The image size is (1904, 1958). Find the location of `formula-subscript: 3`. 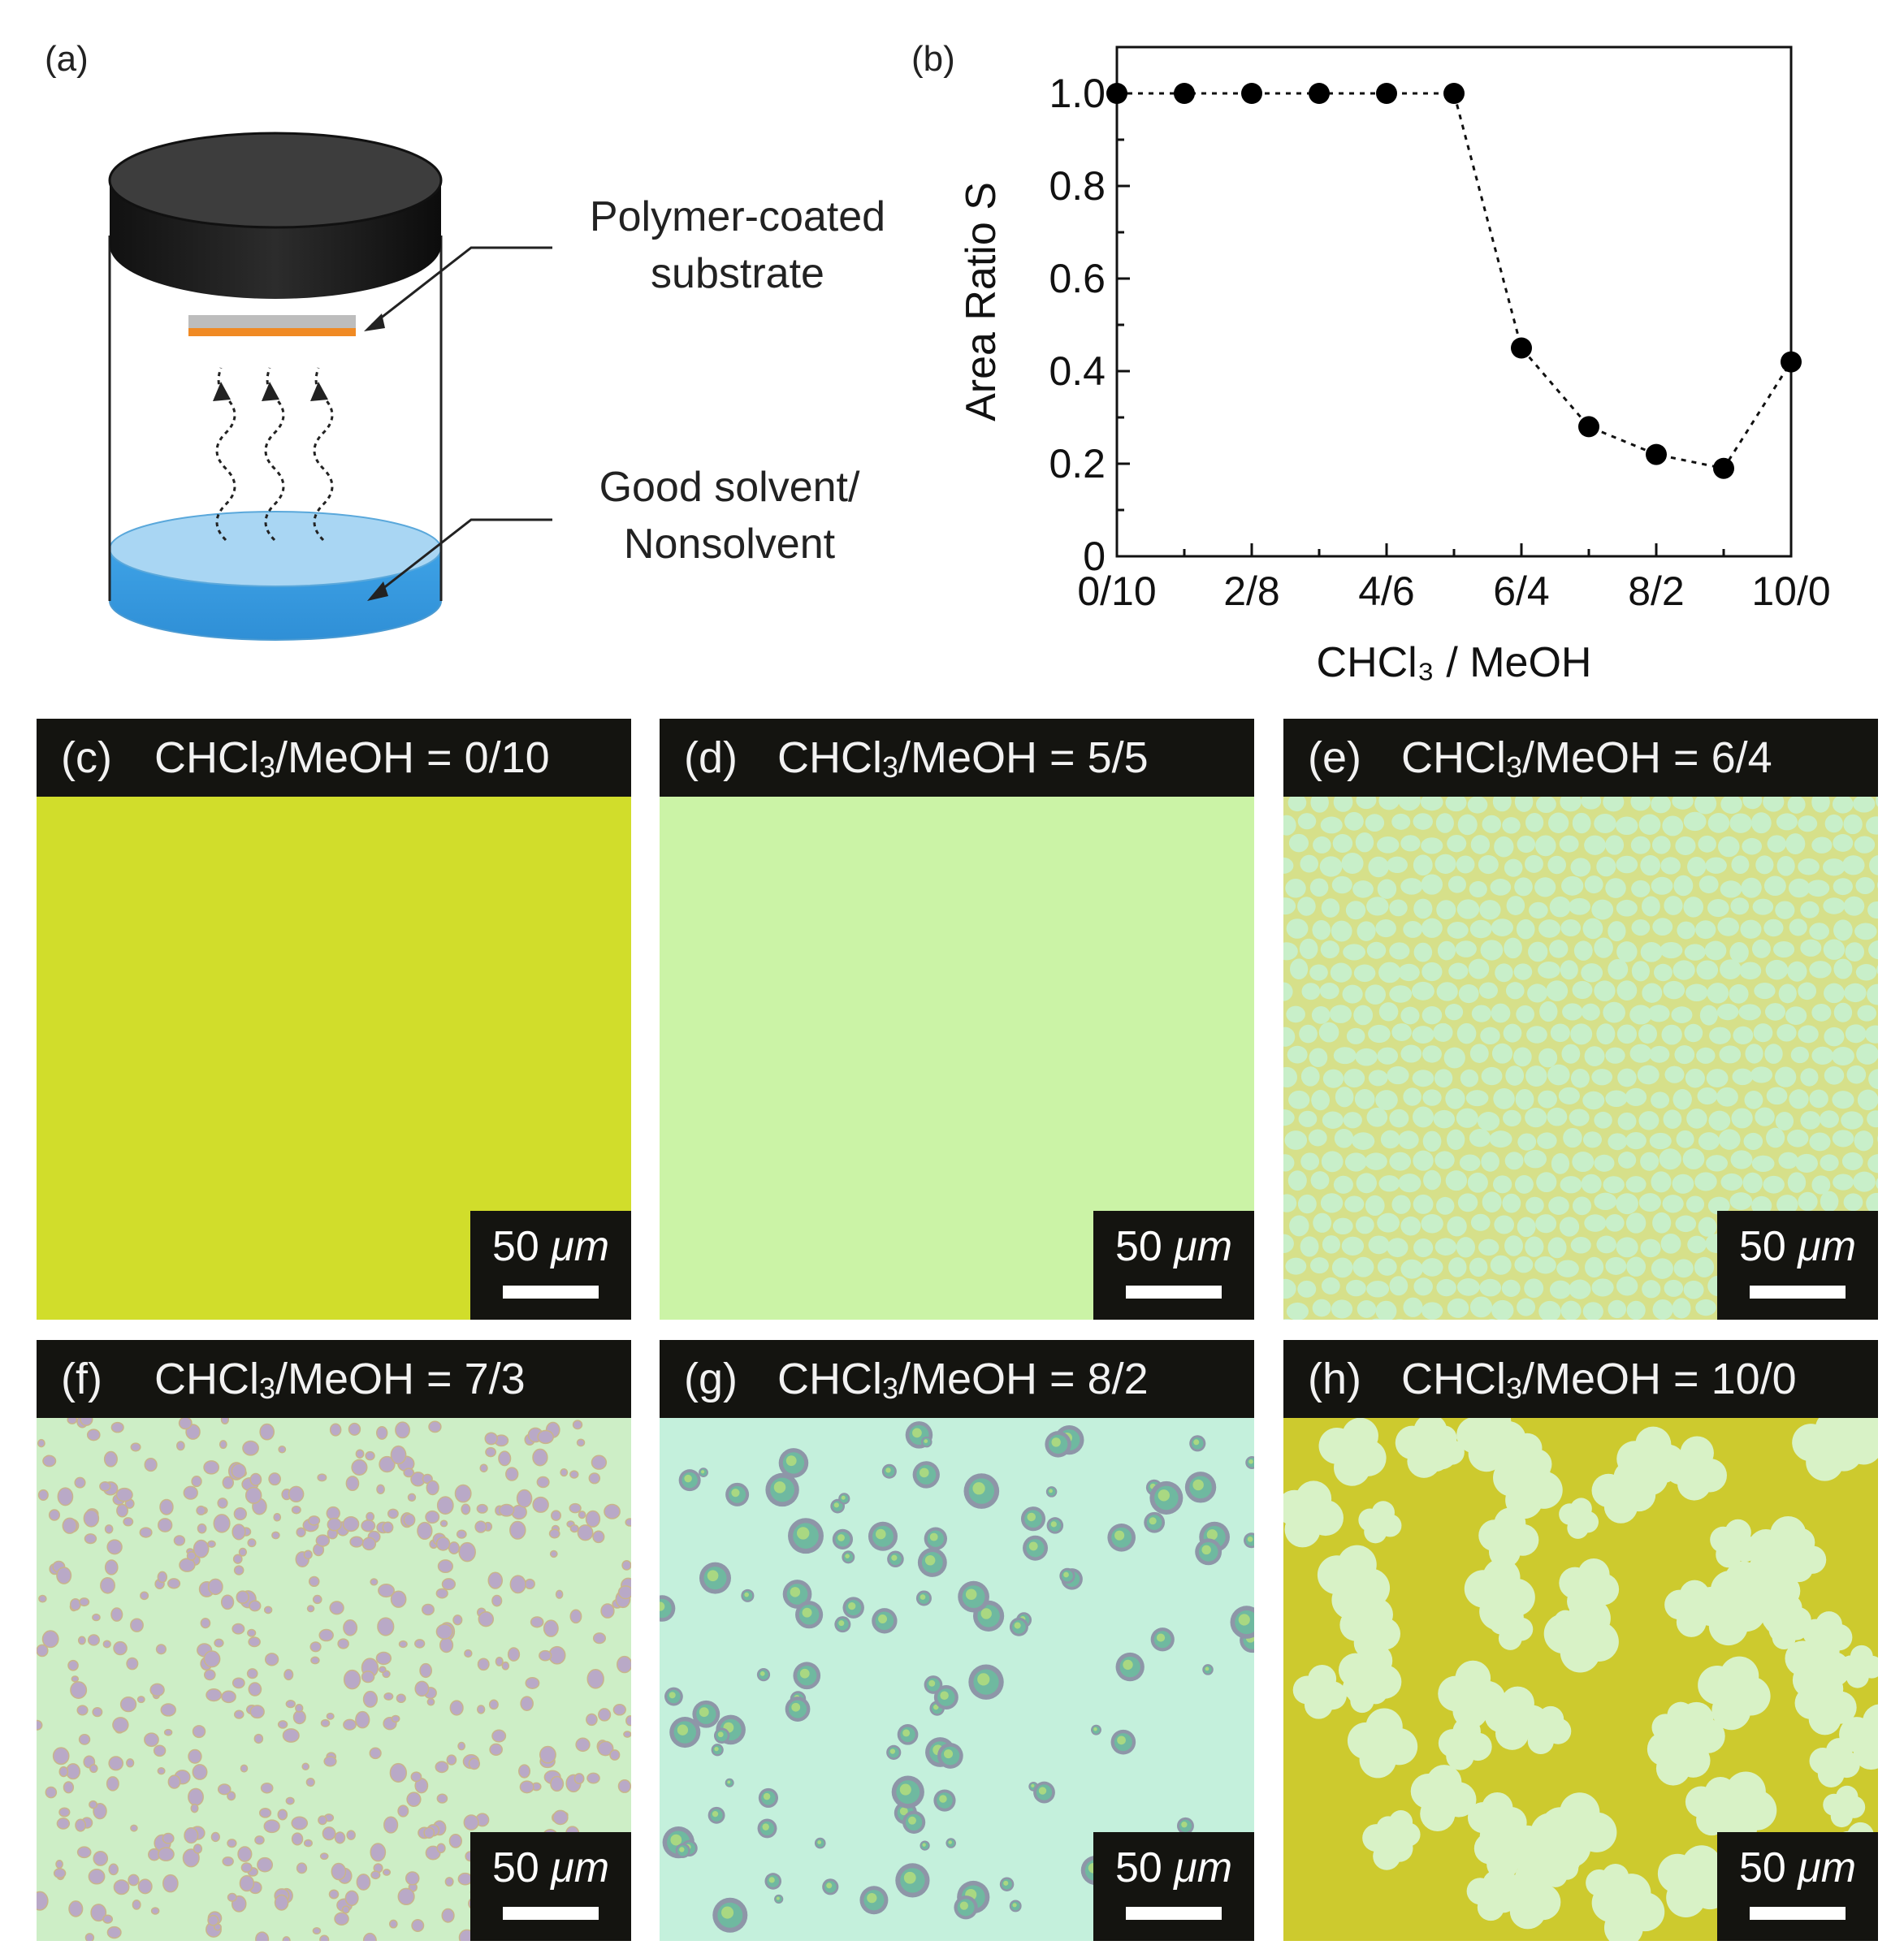

formula-subscript: 3 is located at coordinates (267, 1388).